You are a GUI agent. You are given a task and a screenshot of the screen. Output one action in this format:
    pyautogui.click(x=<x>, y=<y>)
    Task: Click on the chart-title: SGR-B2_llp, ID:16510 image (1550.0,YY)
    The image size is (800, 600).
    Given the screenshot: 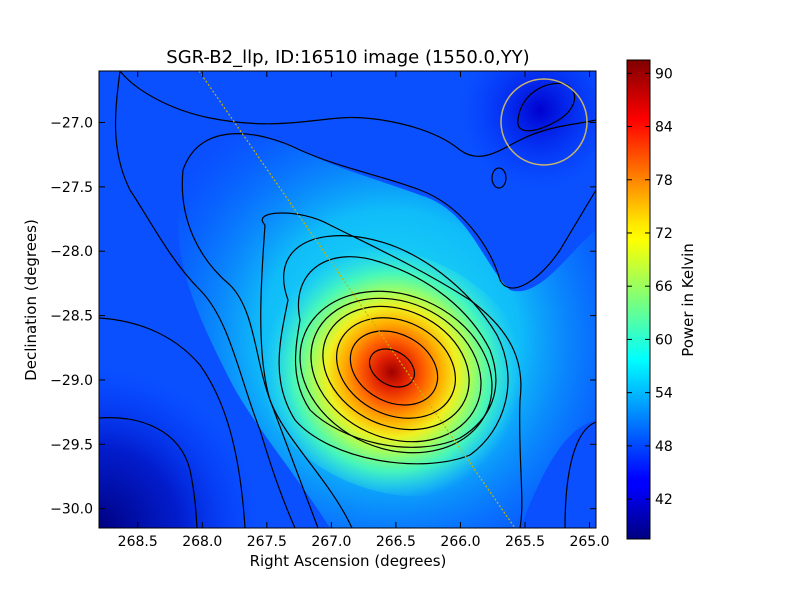 What is the action you would take?
    pyautogui.click(x=347, y=57)
    